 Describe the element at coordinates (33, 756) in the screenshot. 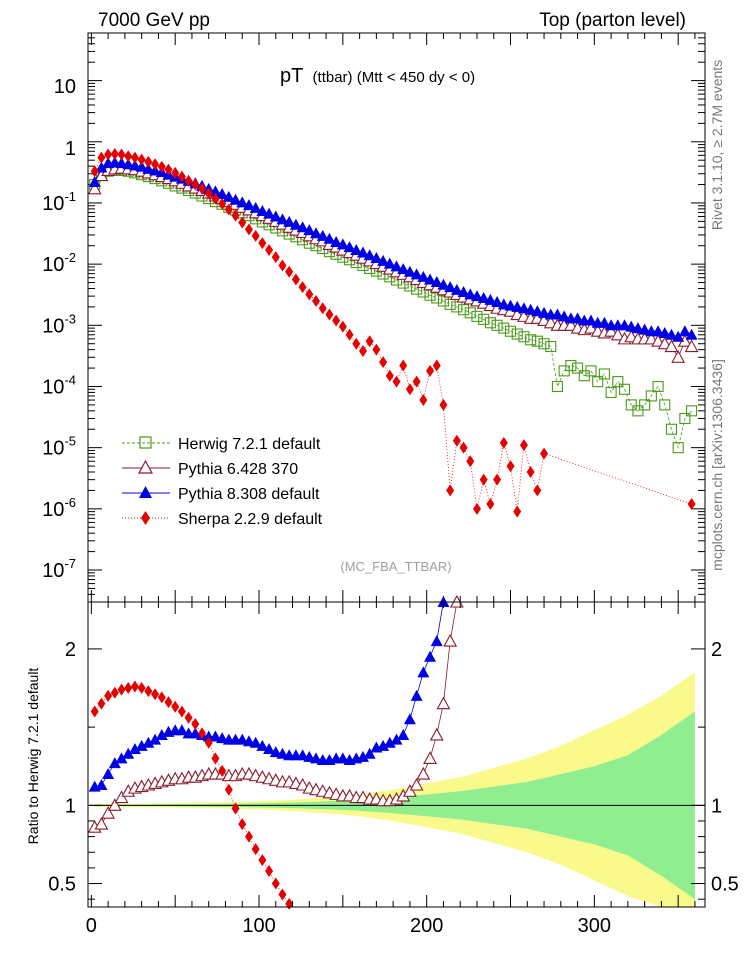

I see `ratio-y-axis-label: Ratio to Herwig 7.2.1 default` at that location.